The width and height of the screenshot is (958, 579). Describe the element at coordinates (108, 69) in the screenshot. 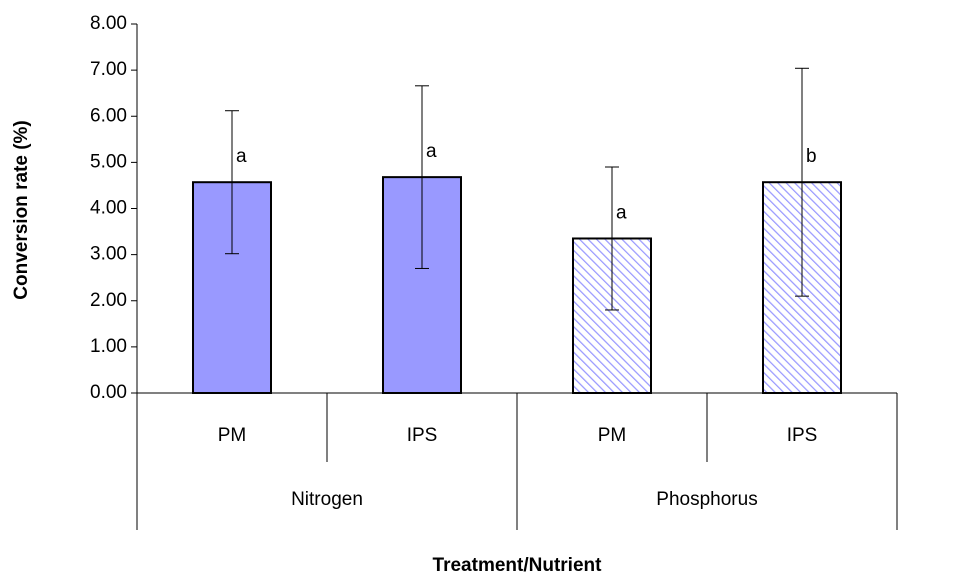

I see `y-tick-label: 7.00` at that location.